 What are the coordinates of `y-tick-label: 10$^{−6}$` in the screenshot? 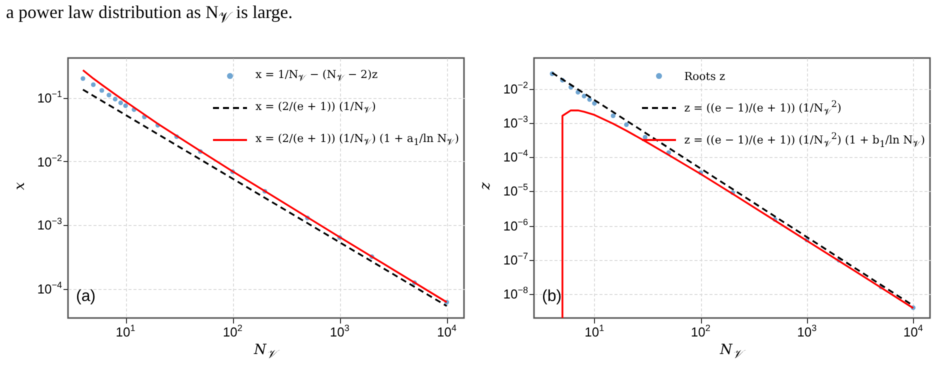 It's located at (515, 225).